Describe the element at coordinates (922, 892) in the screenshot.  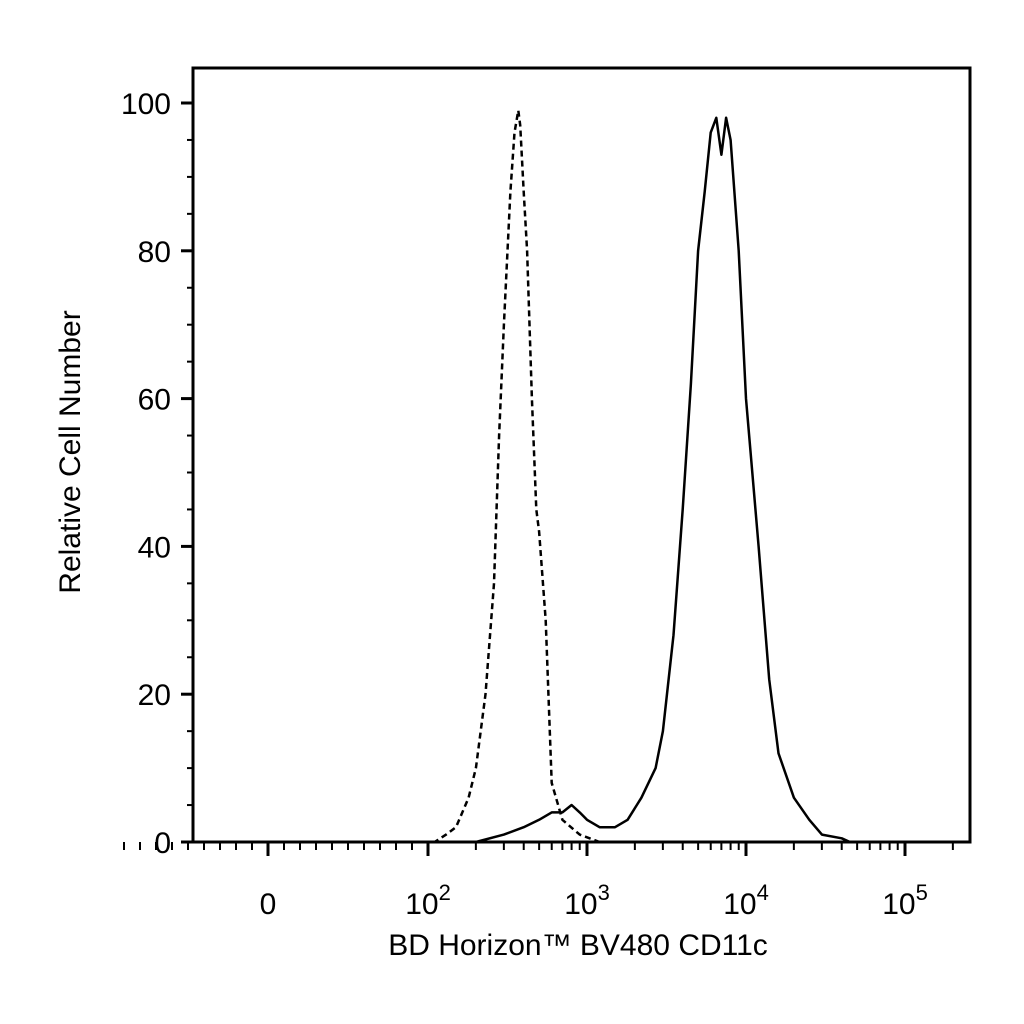
I see `x-tick-exponent-4: 5` at that location.